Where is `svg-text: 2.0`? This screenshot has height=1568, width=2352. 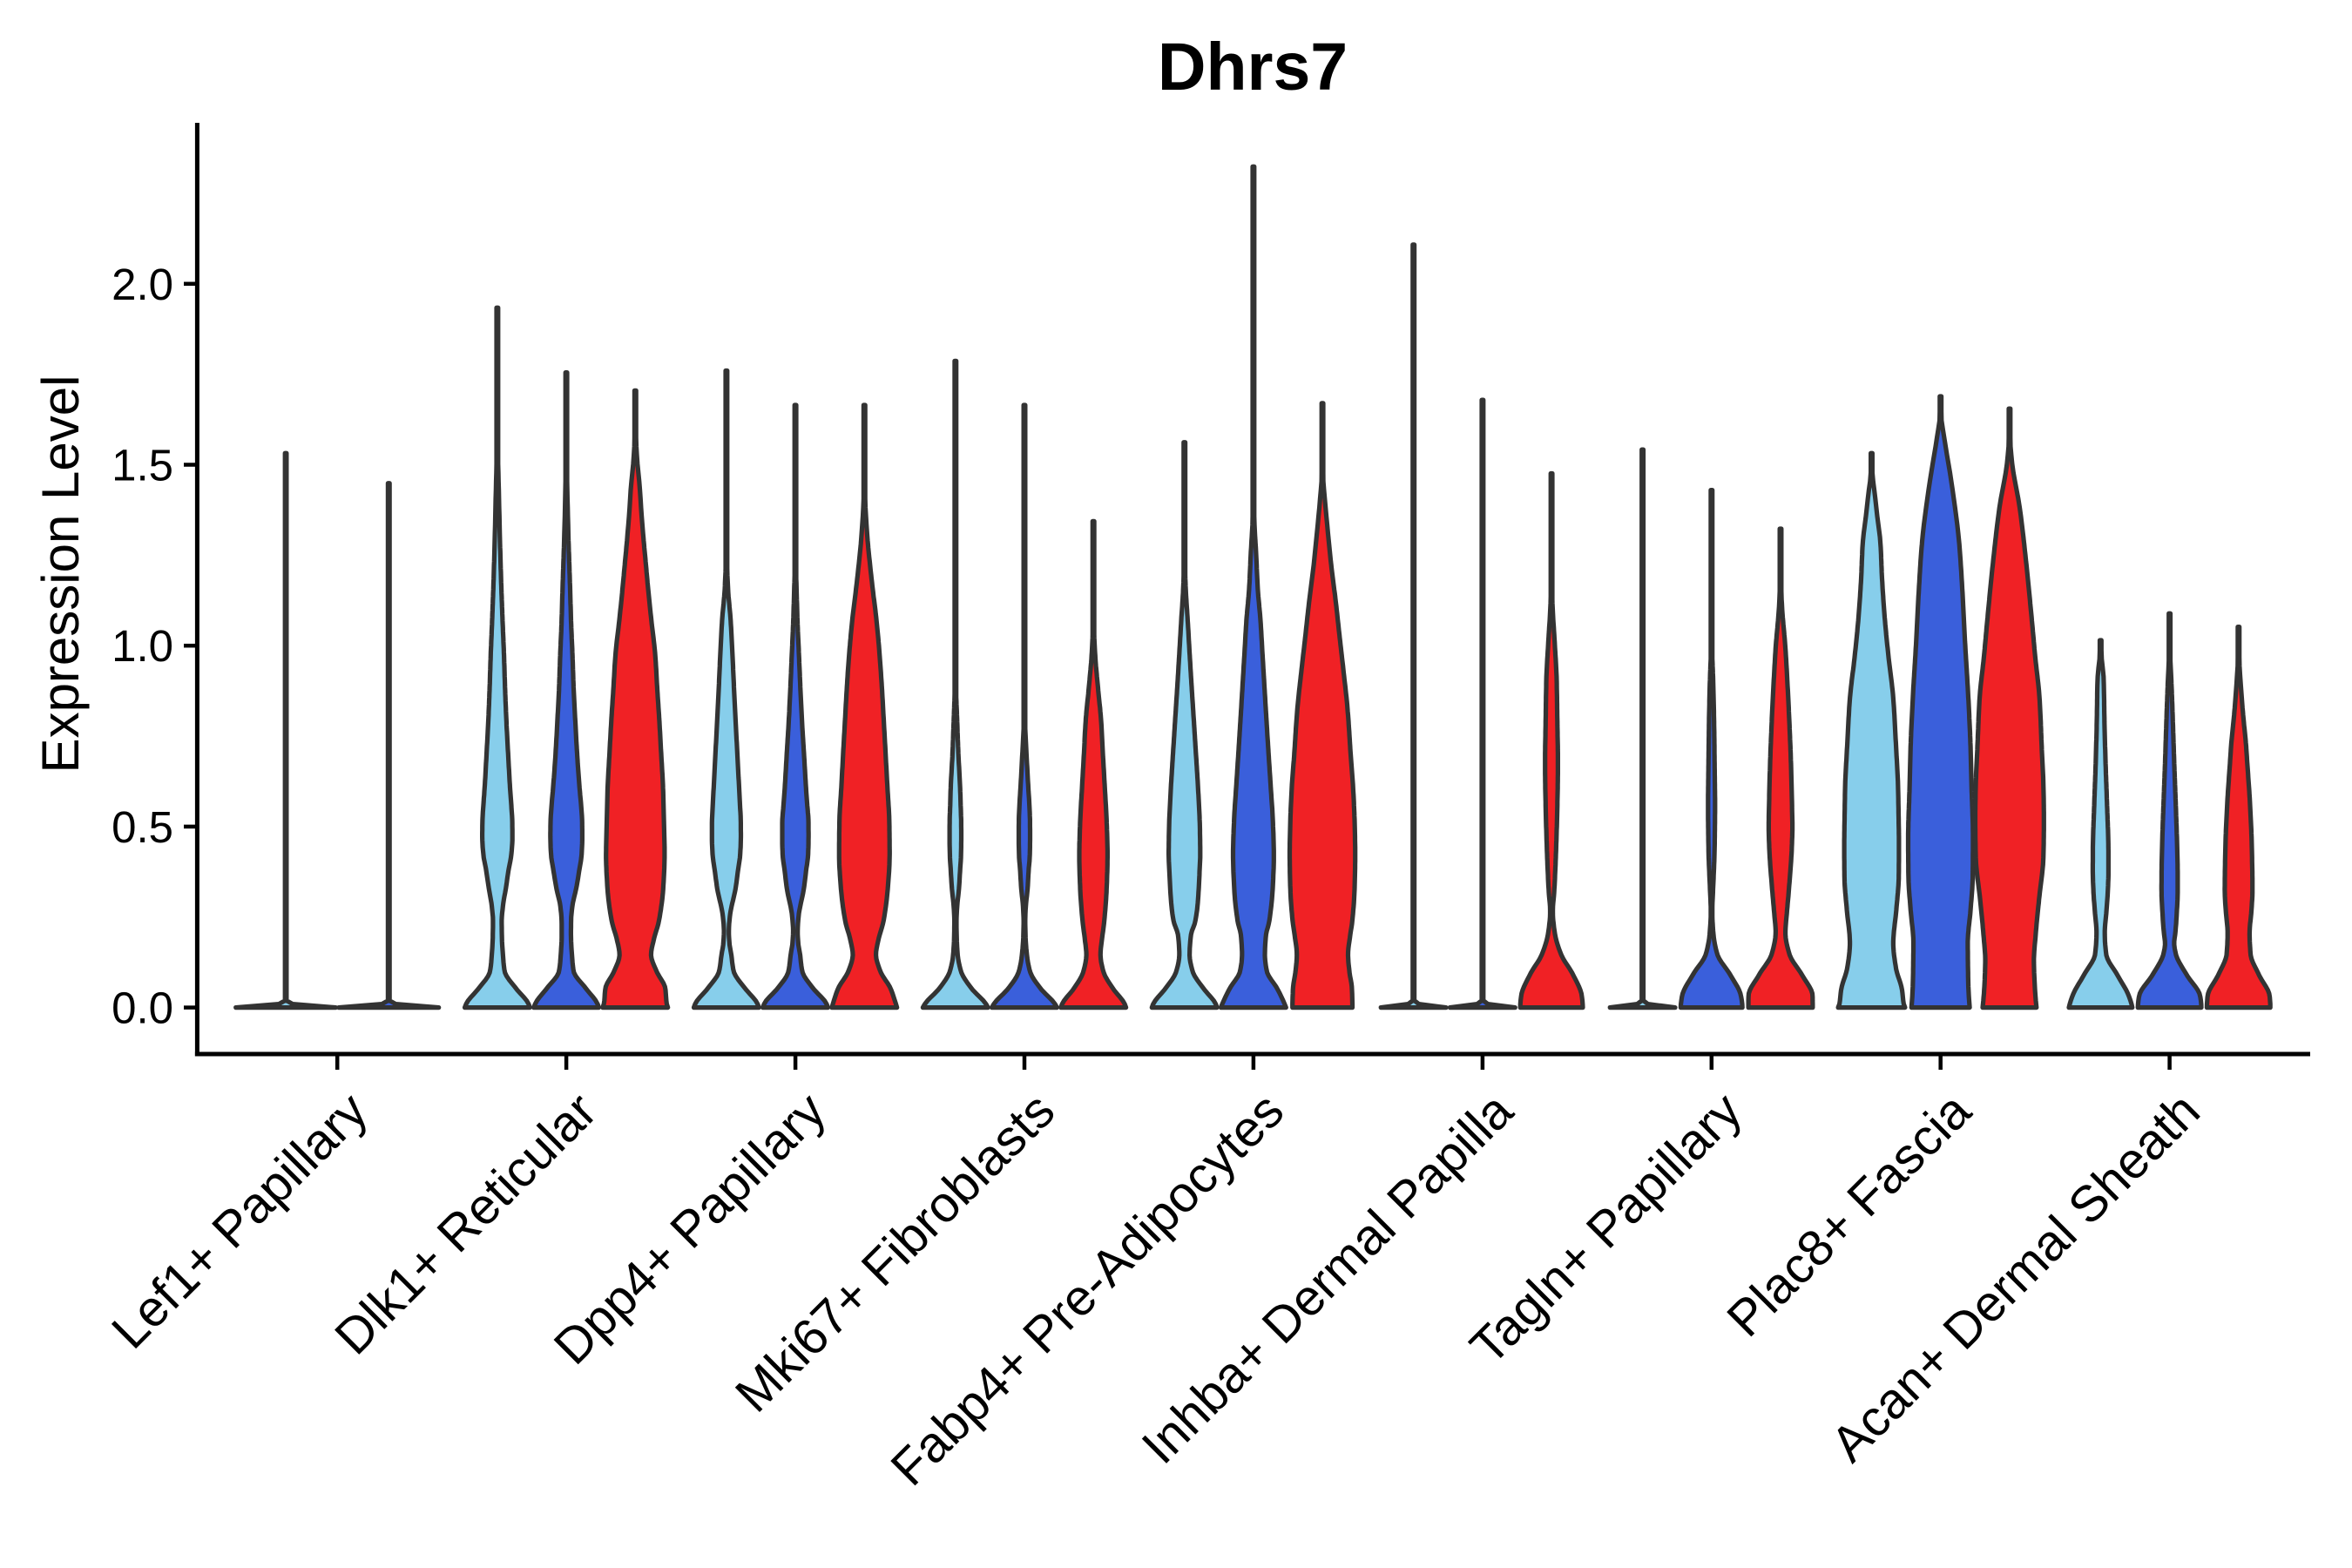
svg-text: 2.0 is located at coordinates (142, 284).